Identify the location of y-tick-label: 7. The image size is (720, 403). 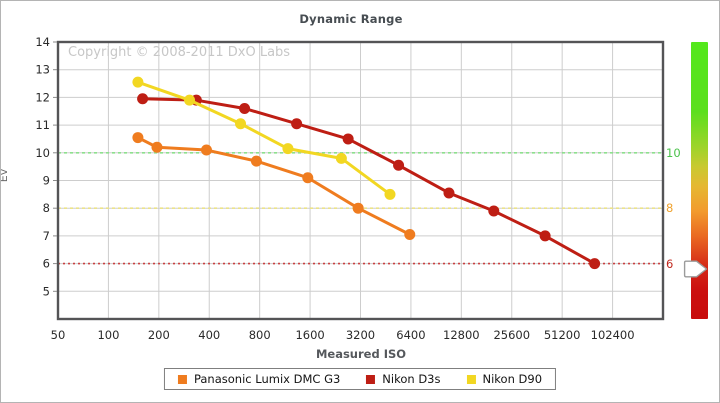
(46, 236).